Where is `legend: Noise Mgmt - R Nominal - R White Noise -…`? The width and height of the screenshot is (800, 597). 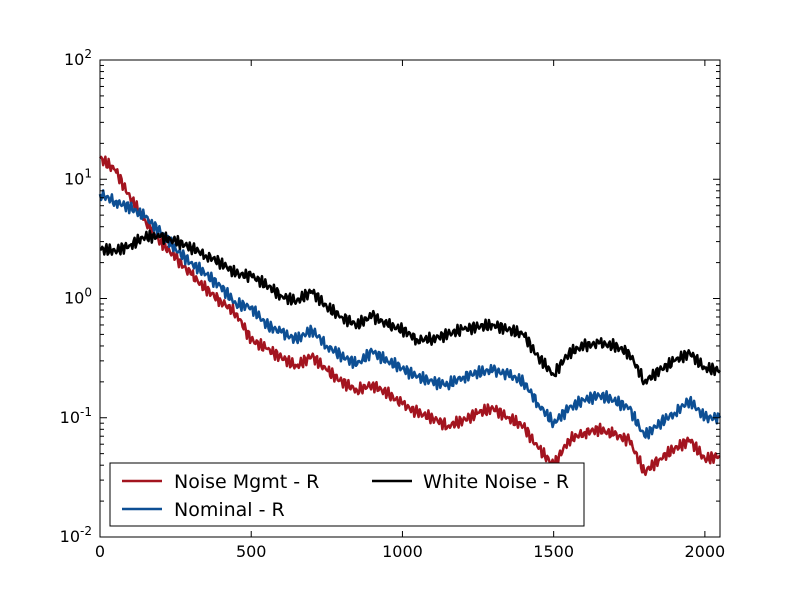 legend: Noise Mgmt - R Nominal - R White Noise -… is located at coordinates (347, 494).